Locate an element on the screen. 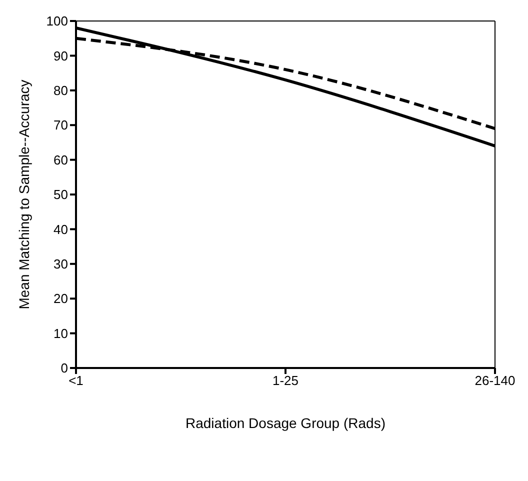 This screenshot has width=528, height=481. y-tick-label: 50 is located at coordinates (61, 194).